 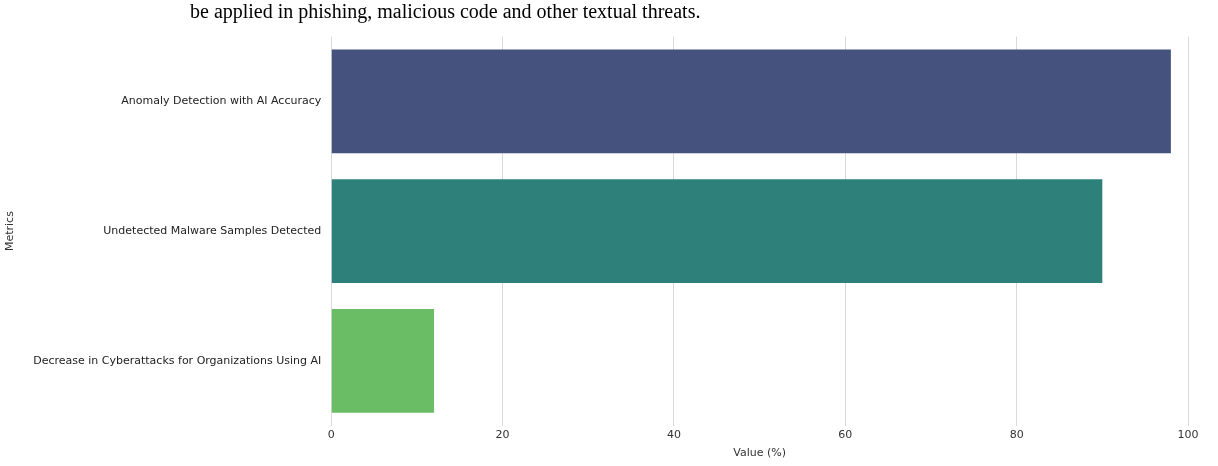 What do you see at coordinates (177, 360) in the screenshot?
I see `y-tick-label: Decrease in Cyberattacks for Organizations Using AI` at bounding box center [177, 360].